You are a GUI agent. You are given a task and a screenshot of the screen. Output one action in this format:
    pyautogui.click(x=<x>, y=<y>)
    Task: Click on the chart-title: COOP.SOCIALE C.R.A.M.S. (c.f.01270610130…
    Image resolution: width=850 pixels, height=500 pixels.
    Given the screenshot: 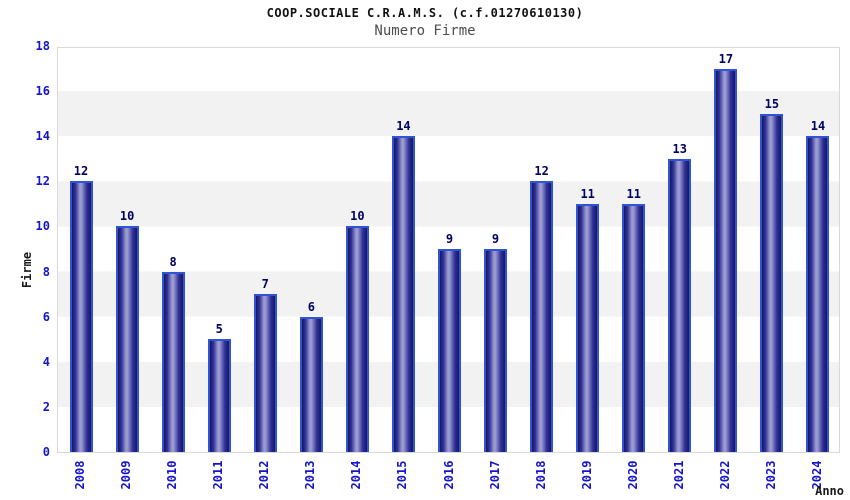 What is the action you would take?
    pyautogui.click(x=425, y=13)
    